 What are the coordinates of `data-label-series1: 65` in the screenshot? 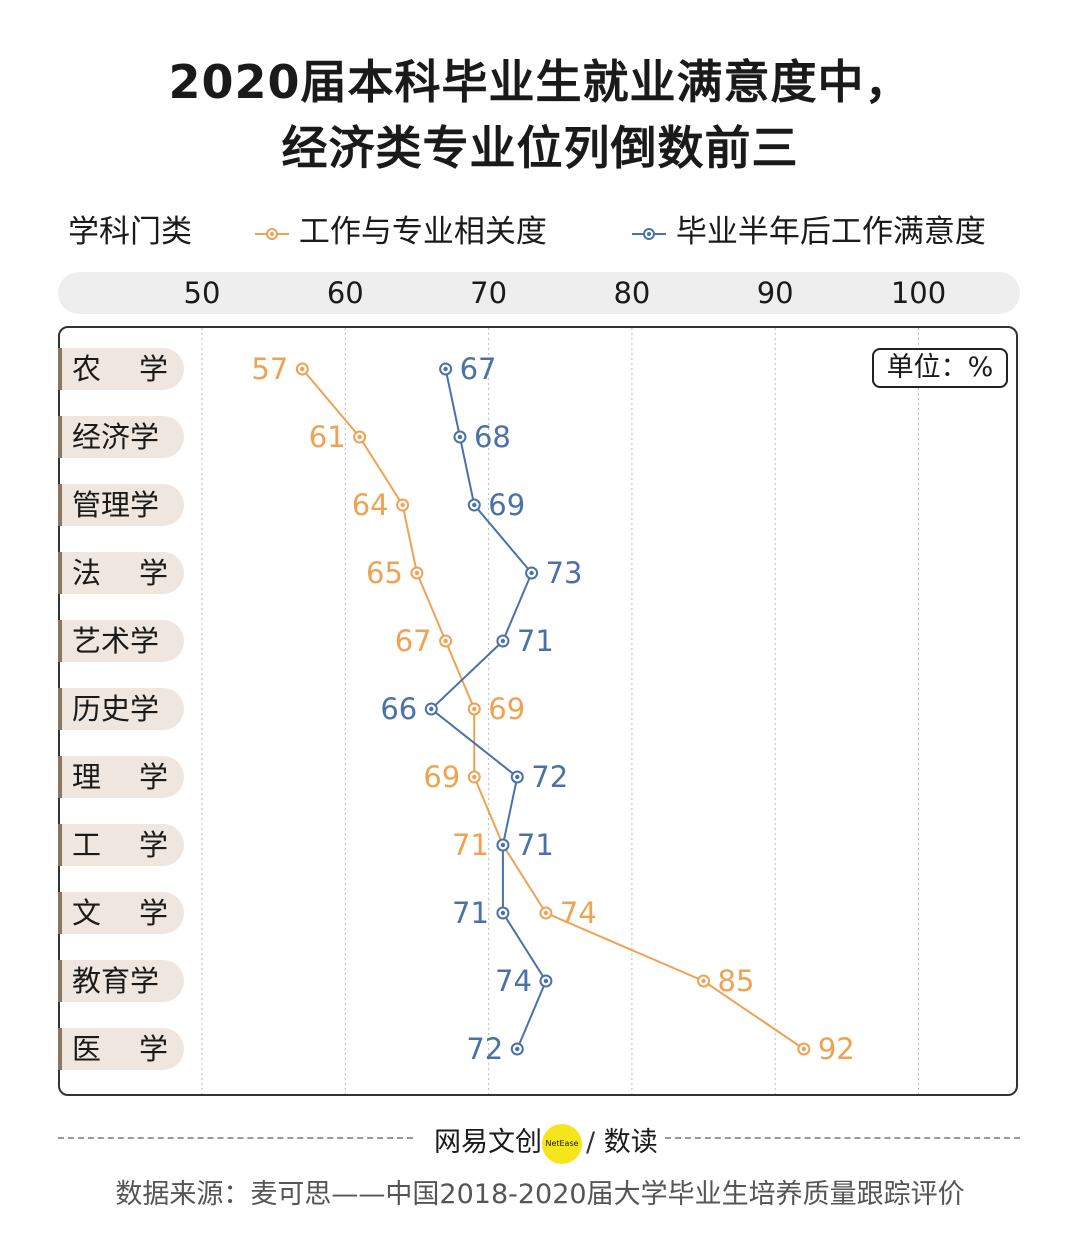 It's located at (384, 573).